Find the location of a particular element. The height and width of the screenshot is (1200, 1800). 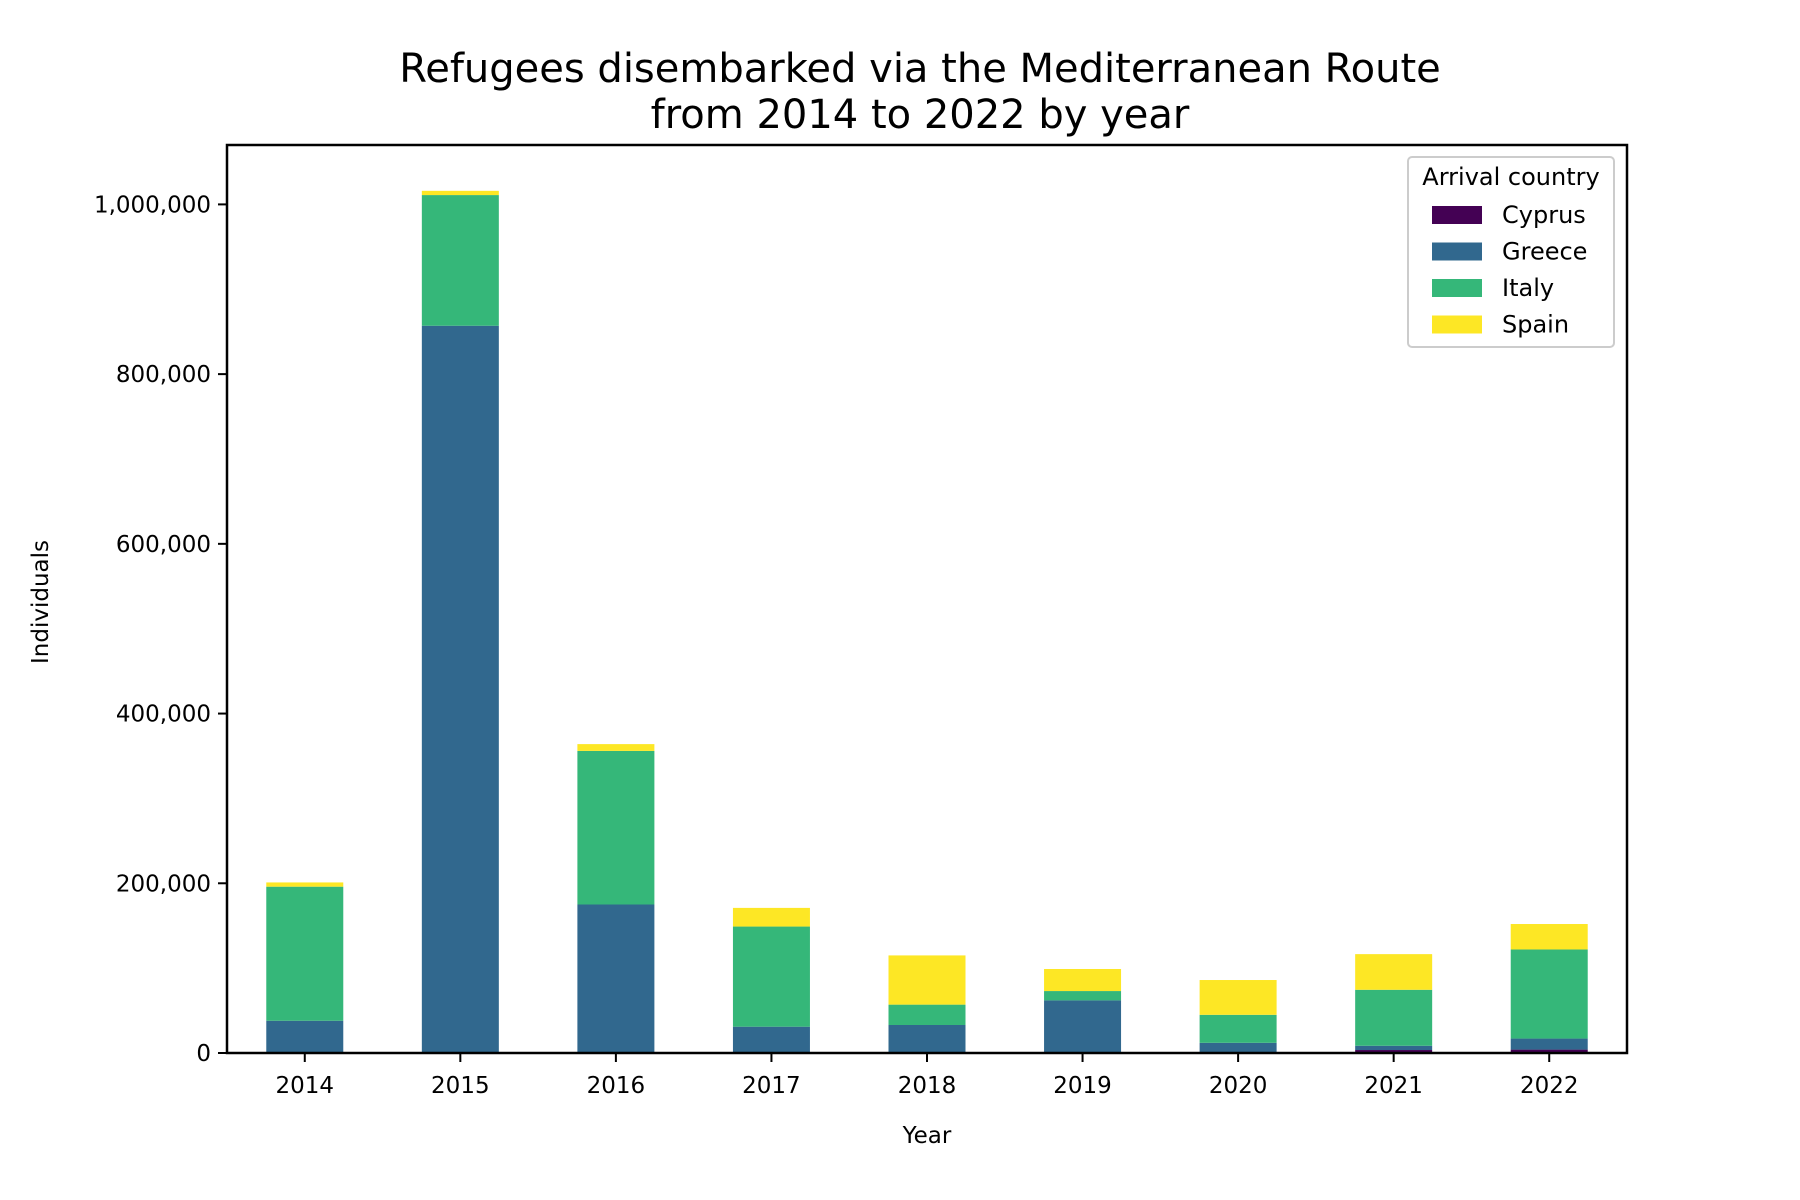

bar-spain-2016 is located at coordinates (616, 747).